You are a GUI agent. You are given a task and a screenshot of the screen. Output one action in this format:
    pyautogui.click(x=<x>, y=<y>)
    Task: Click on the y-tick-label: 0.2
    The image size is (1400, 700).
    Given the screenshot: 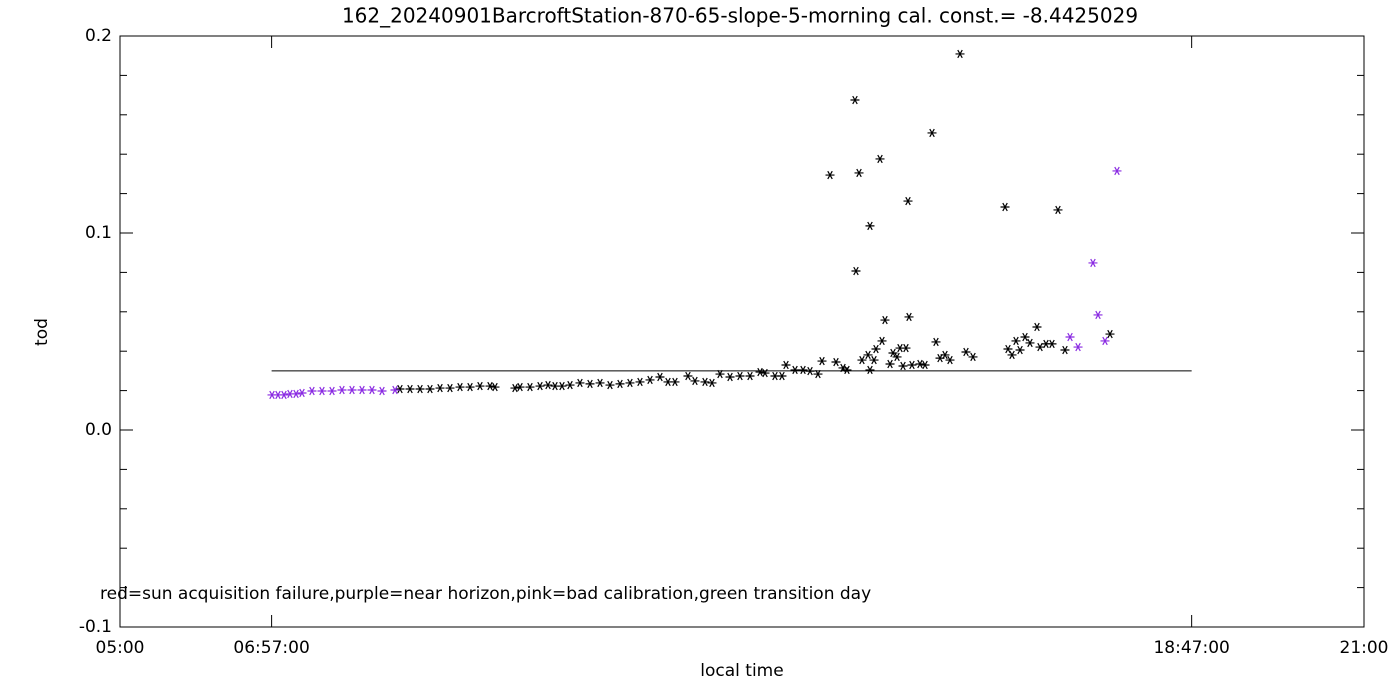 What is the action you would take?
    pyautogui.click(x=98, y=36)
    